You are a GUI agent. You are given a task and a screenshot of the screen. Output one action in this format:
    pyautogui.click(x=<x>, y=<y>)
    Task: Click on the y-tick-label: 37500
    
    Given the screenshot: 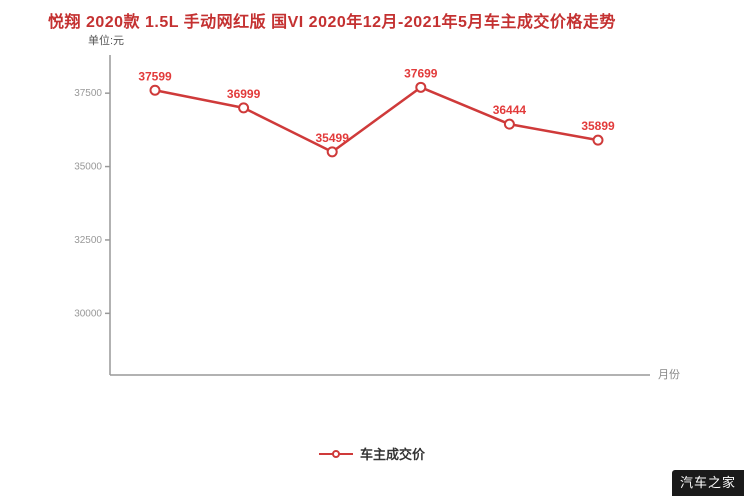 What is the action you would take?
    pyautogui.click(x=88, y=93)
    